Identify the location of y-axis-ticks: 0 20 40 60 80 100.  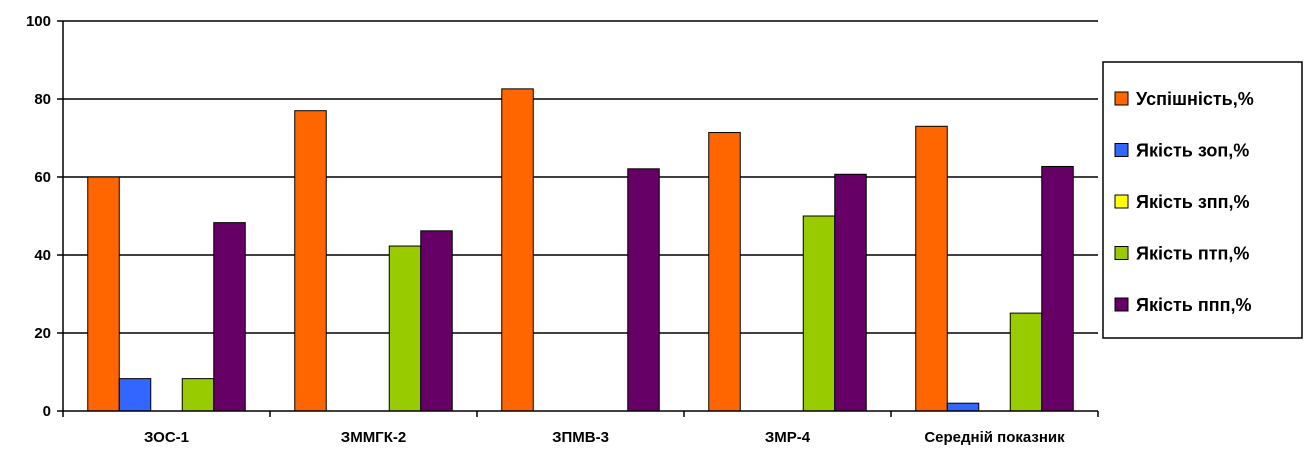
(38, 216).